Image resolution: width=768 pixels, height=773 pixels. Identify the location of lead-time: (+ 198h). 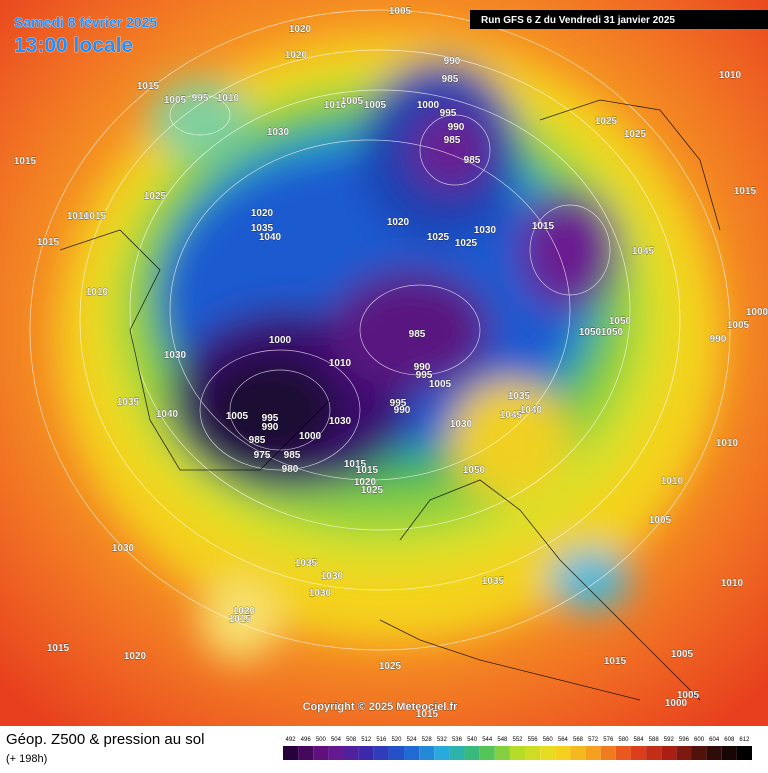
(26, 759).